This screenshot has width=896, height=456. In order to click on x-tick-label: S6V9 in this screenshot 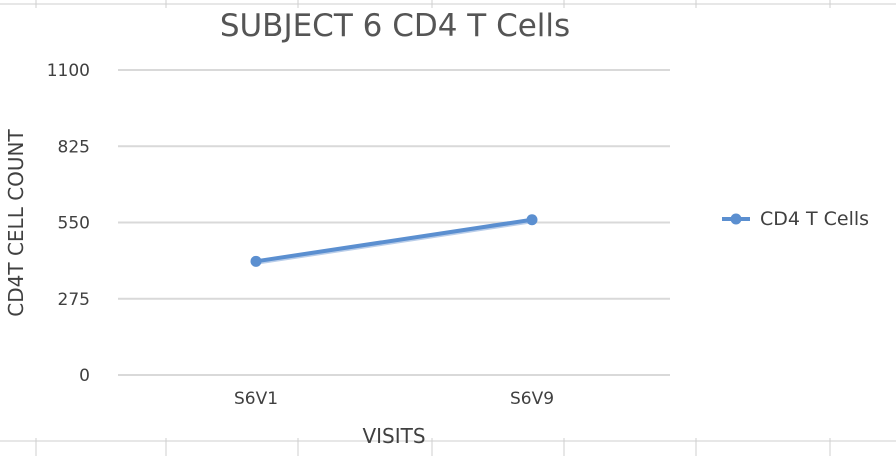, I will do `click(532, 399)`.